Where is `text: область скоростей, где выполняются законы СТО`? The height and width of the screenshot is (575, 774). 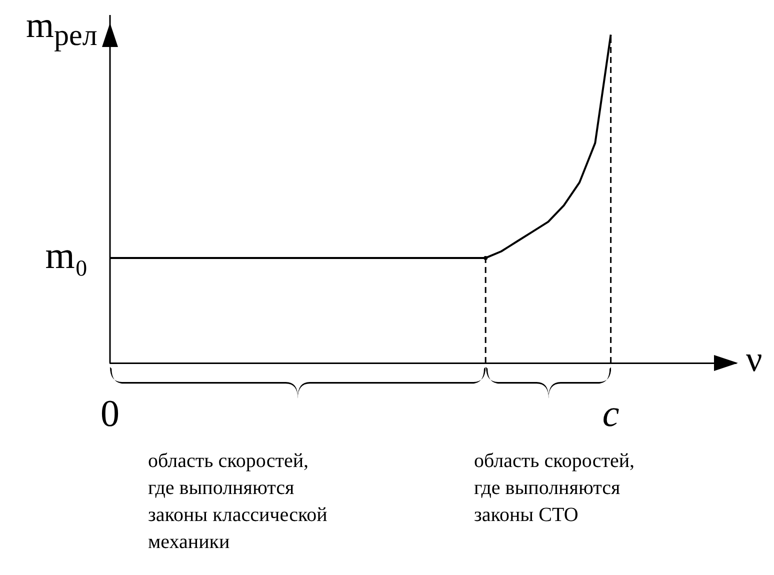
text: область скоростей, где выполняются законы СТО is located at coordinates (554, 488).